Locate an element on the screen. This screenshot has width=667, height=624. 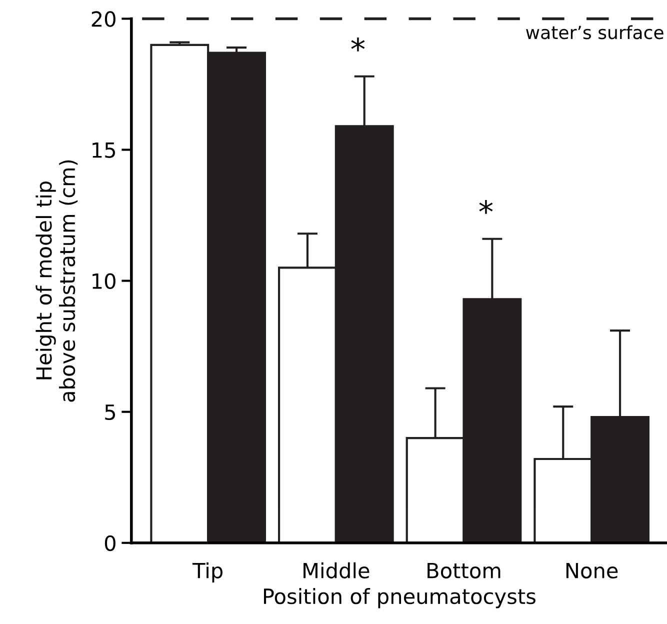
ref-line-label: water’s surface is located at coordinates (595, 32).